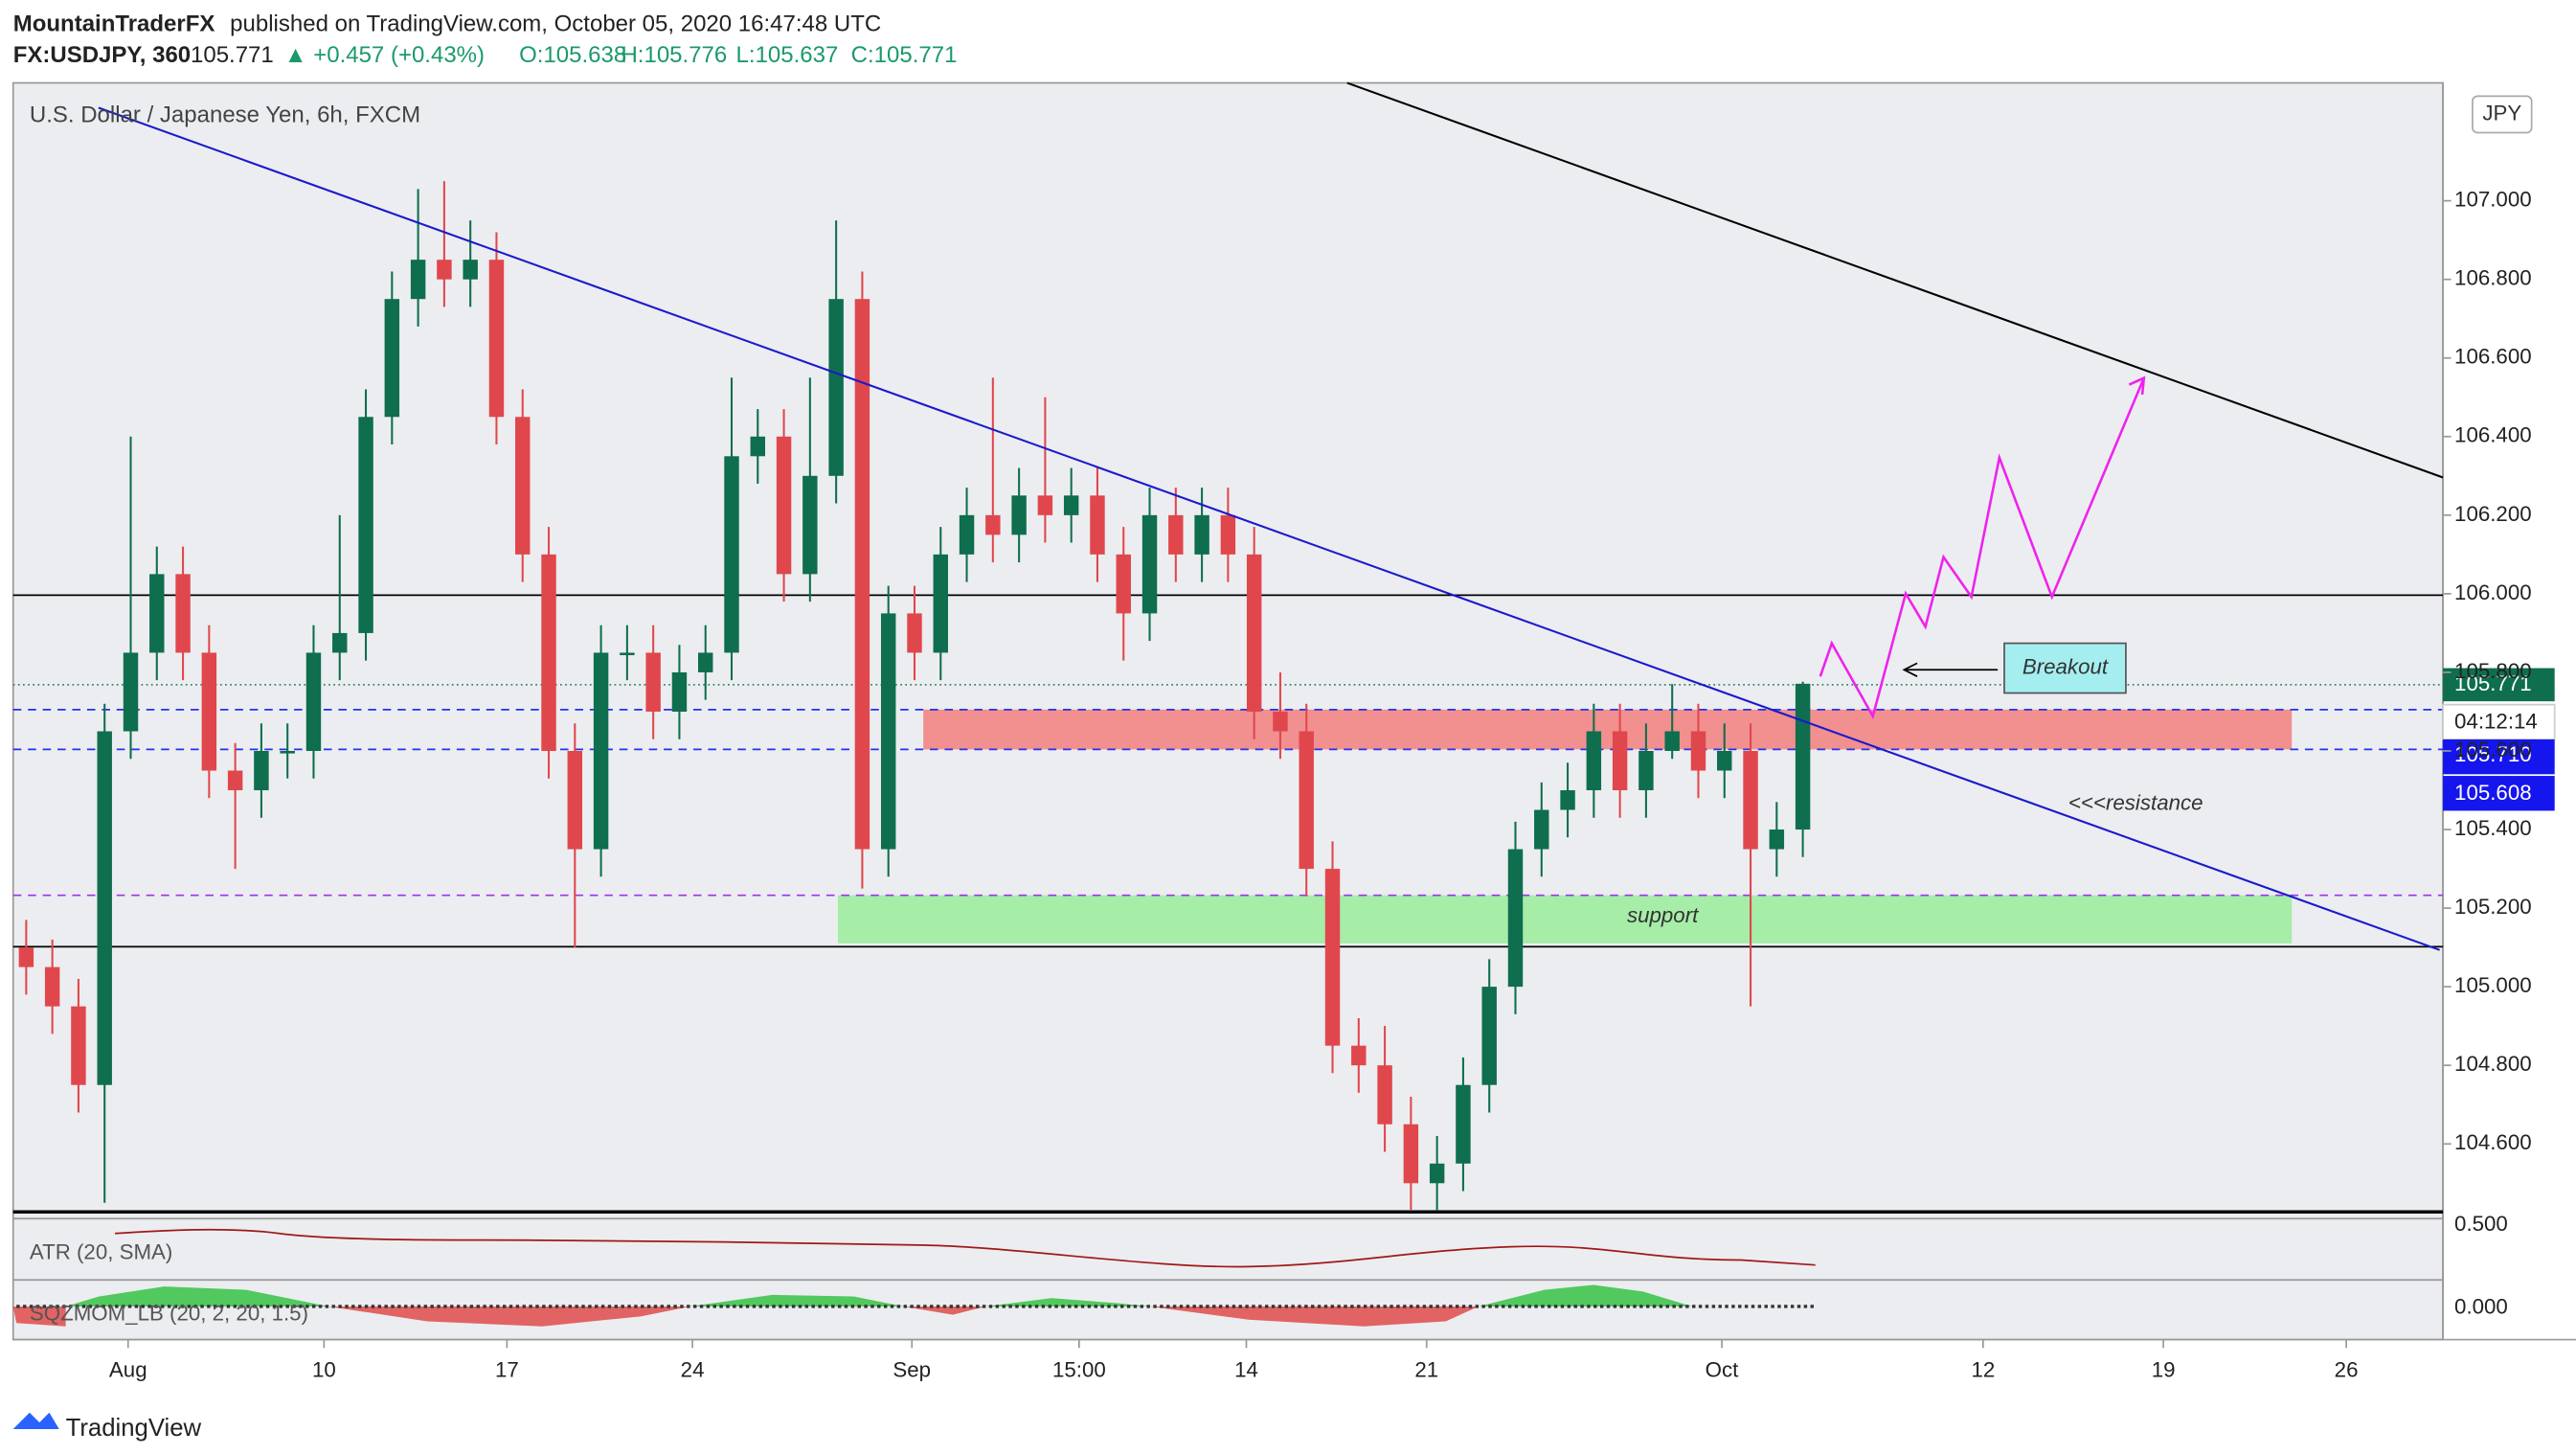  I want to click on y-tick-label: 107.000, so click(2493, 199).